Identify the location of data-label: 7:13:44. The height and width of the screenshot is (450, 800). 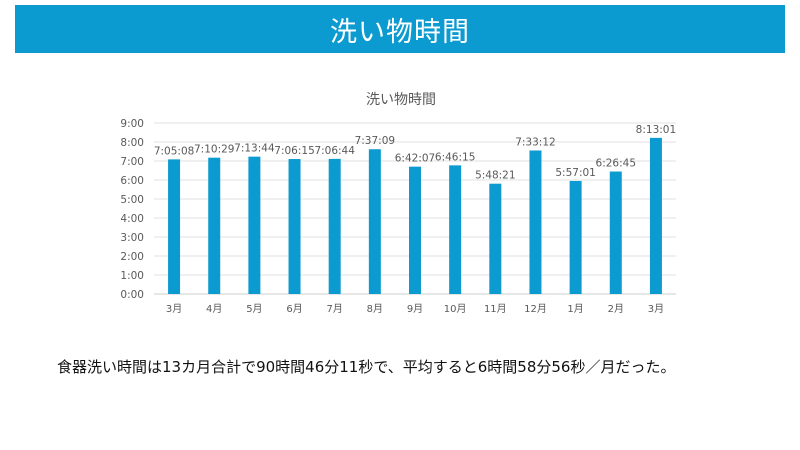
(254, 149).